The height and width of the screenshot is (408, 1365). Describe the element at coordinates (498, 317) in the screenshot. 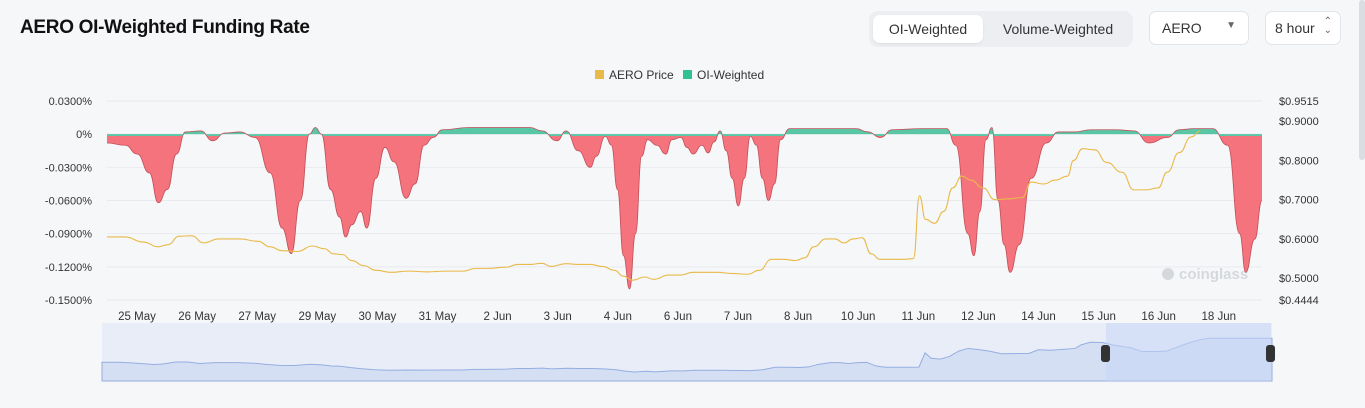

I see `x-tick-label: 2 Jun` at that location.